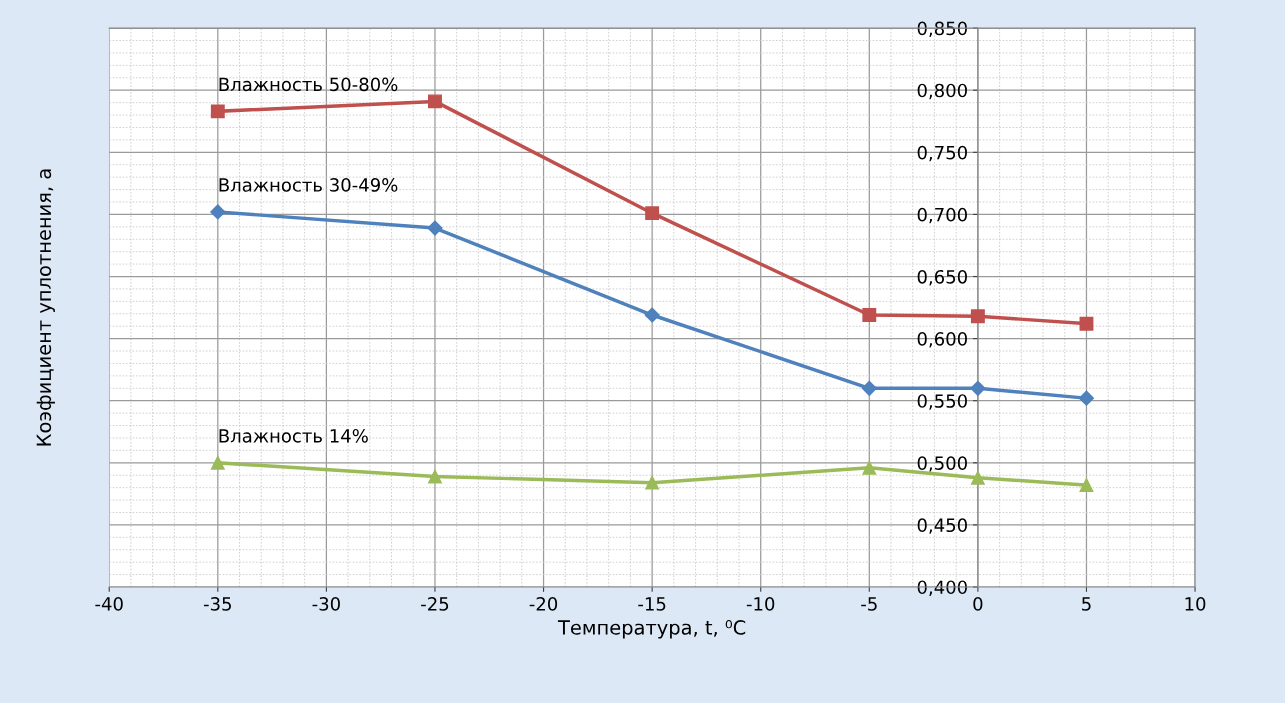  Describe the element at coordinates (942, 277) in the screenshot. I see `y-tick-label: 0,650` at that location.